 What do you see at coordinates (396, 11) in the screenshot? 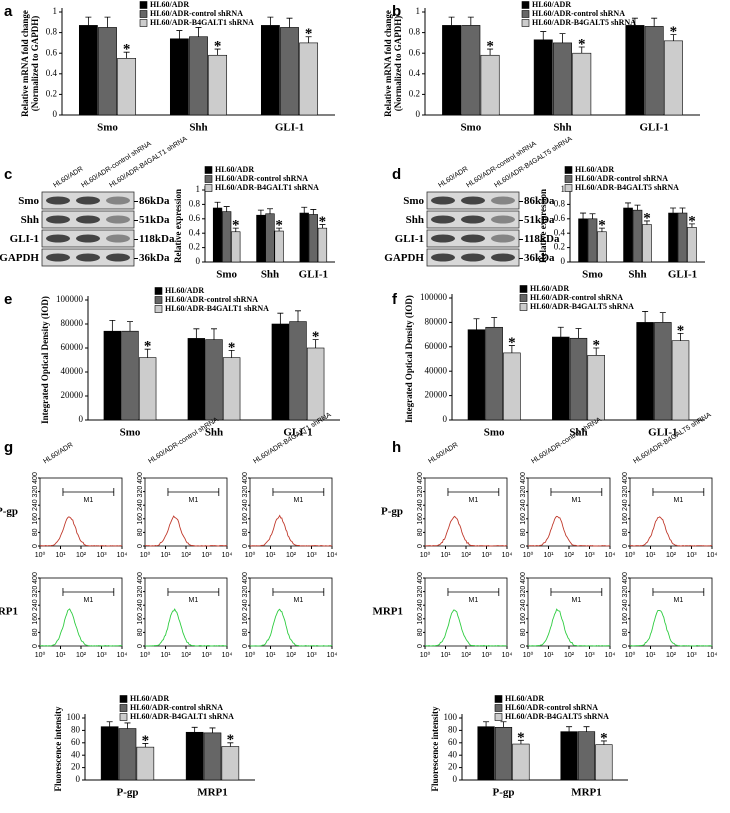
I see `panel-label: b` at bounding box center [396, 11].